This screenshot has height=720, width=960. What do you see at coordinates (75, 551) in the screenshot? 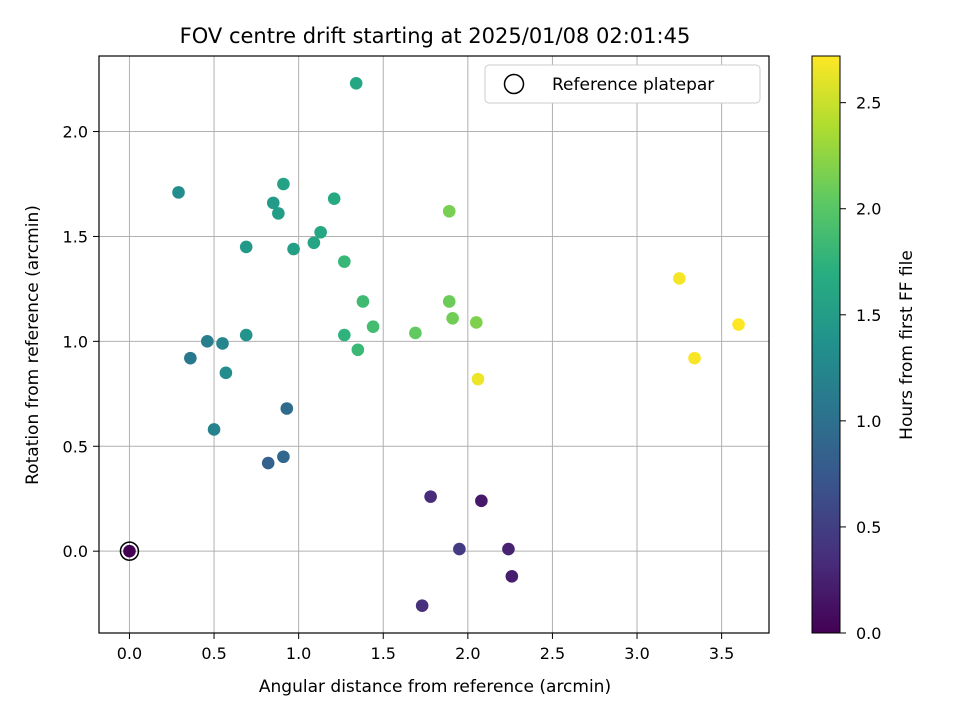
I see `y-tick-label: 0.0` at bounding box center [75, 551].